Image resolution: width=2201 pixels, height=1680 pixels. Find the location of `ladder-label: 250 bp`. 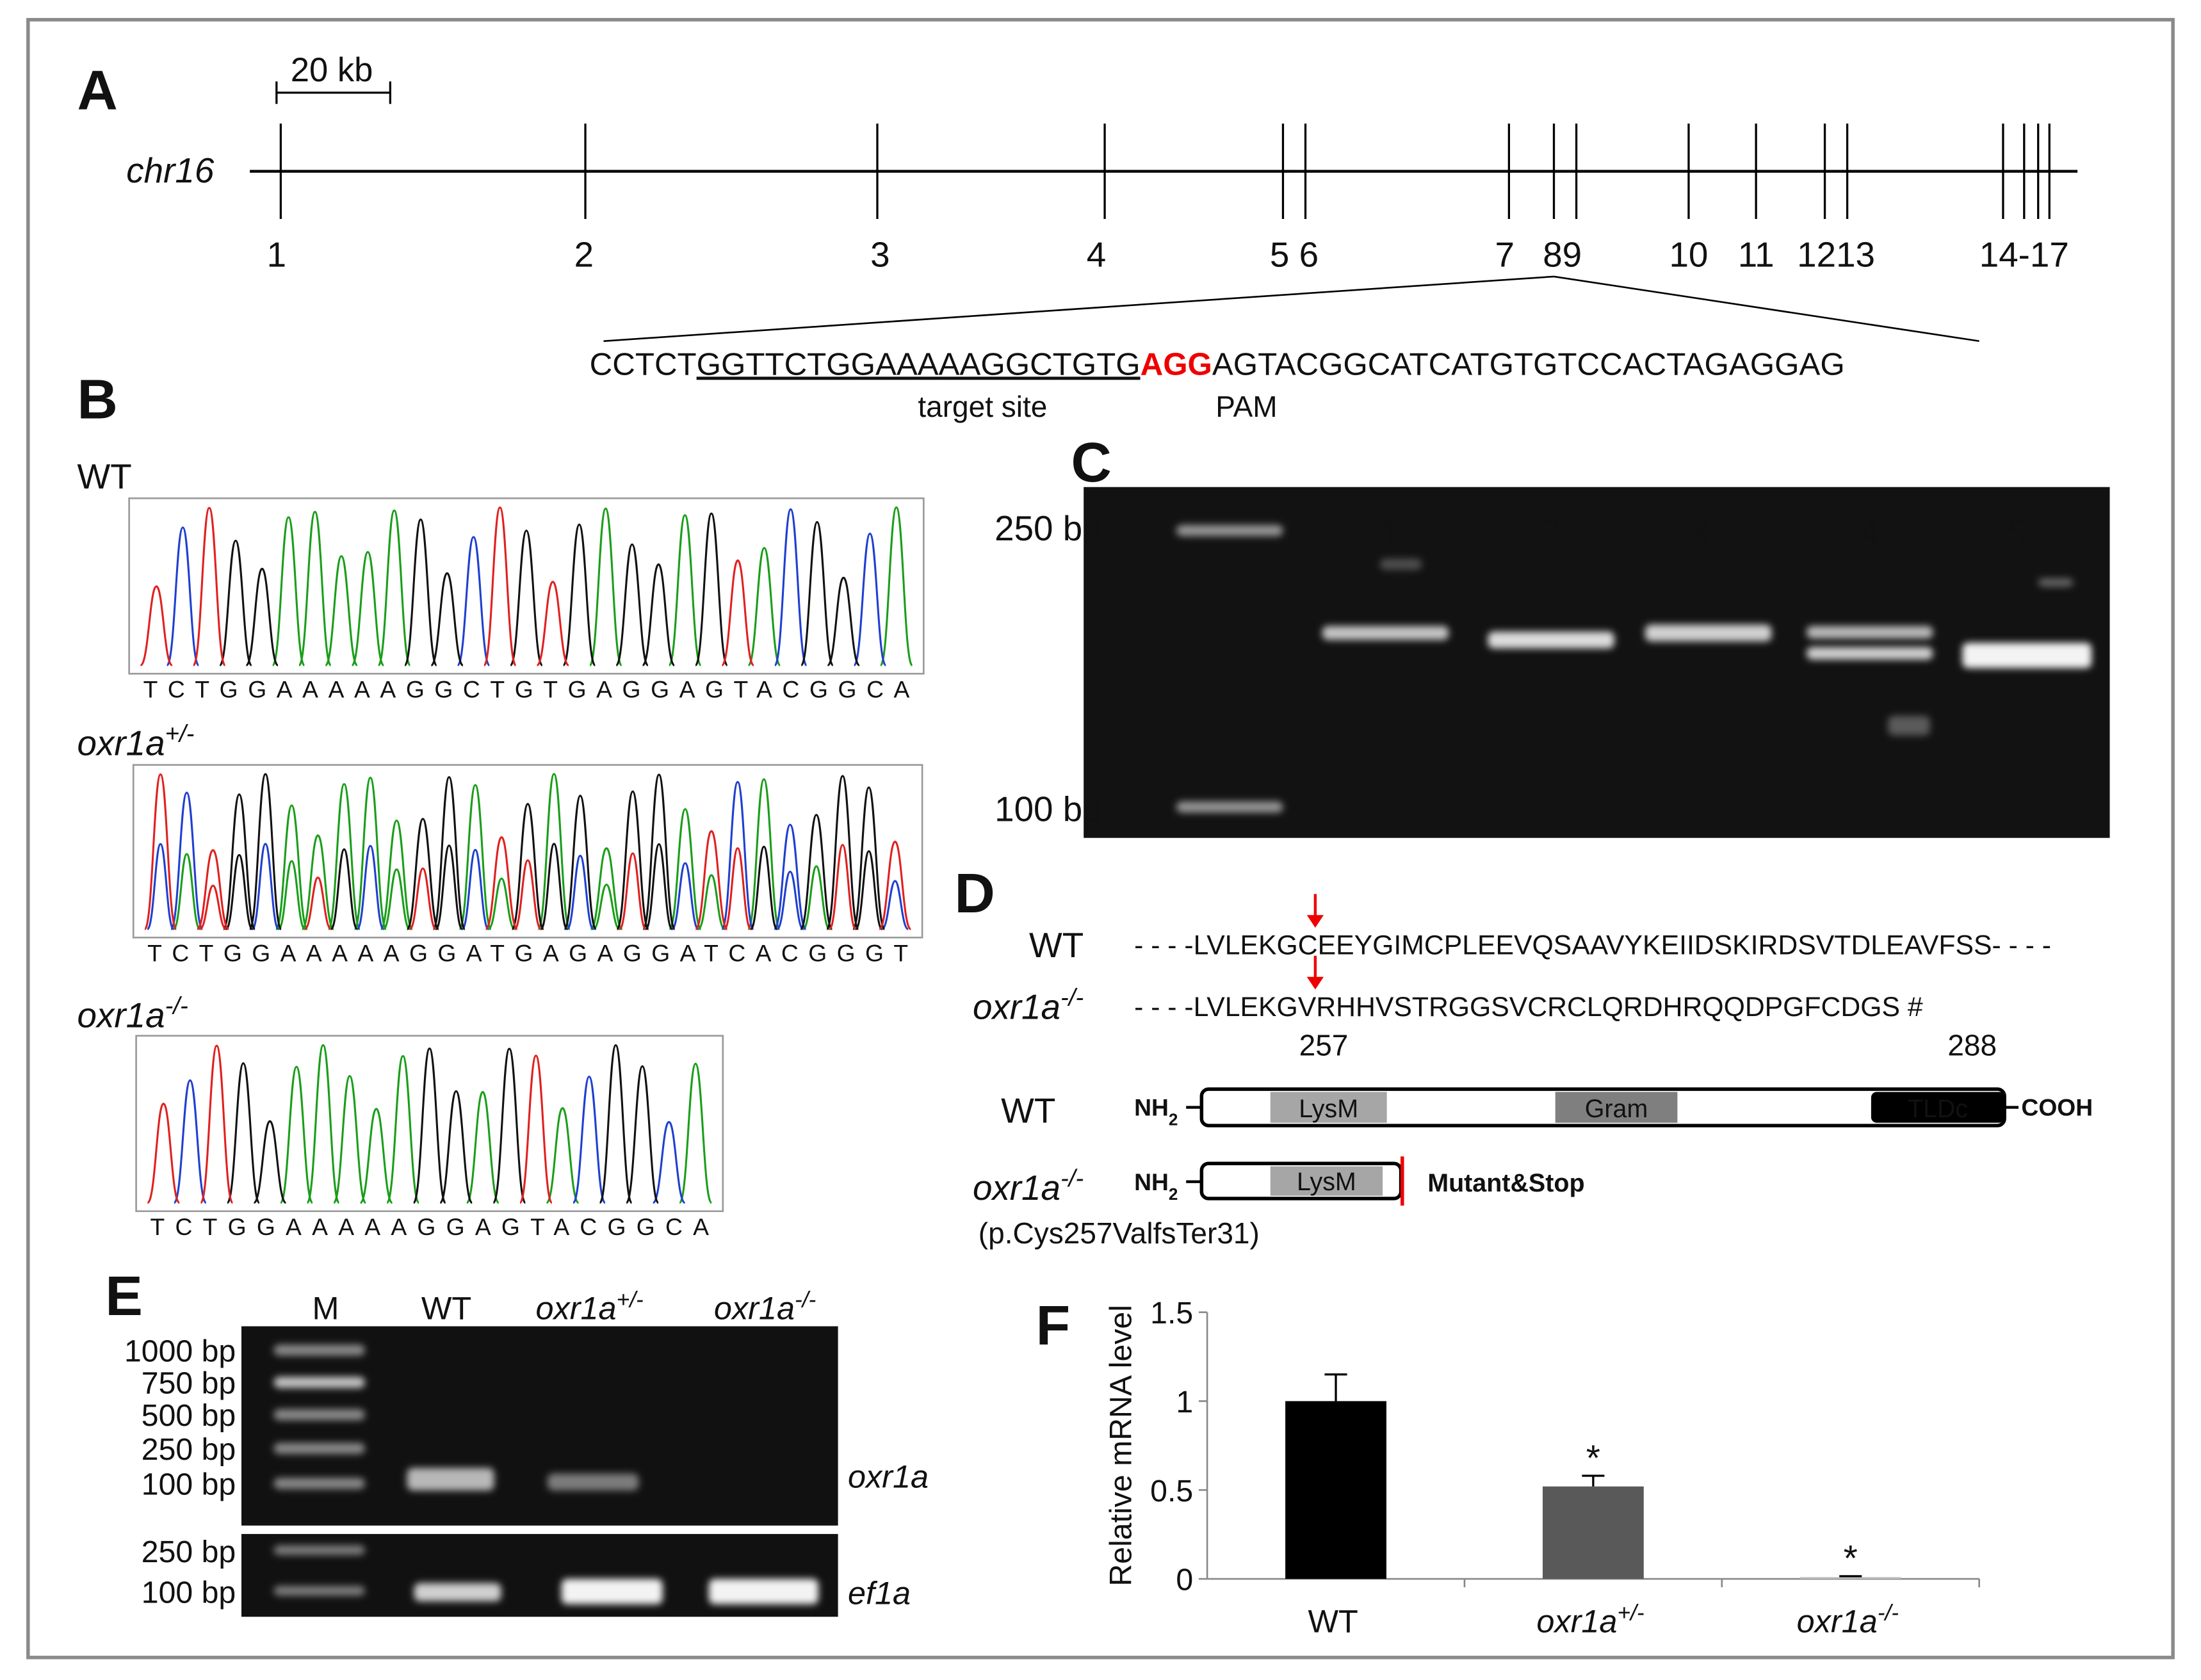

ladder-label: 250 bp is located at coordinates (189, 1449).